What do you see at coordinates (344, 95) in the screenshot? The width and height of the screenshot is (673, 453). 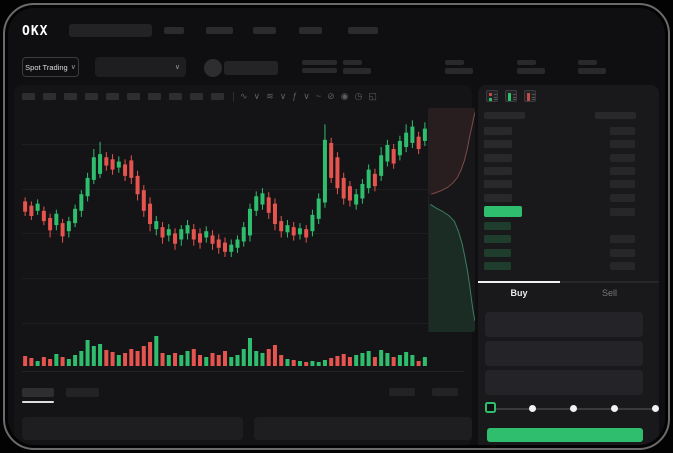 I see `camera-icon: ◉` at bounding box center [344, 95].